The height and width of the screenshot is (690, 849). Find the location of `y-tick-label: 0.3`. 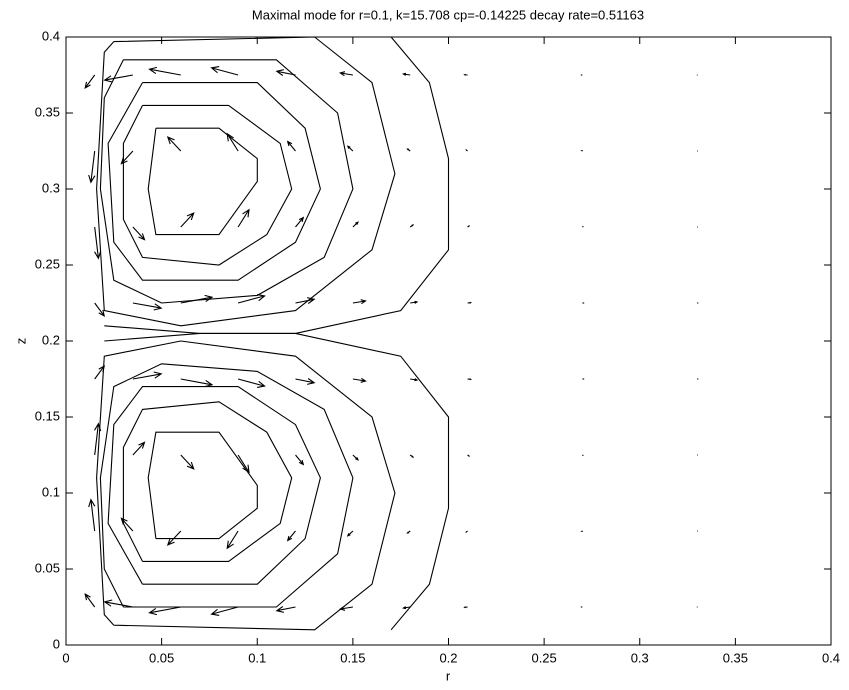

y-tick-label: 0.3 is located at coordinates (51, 187).